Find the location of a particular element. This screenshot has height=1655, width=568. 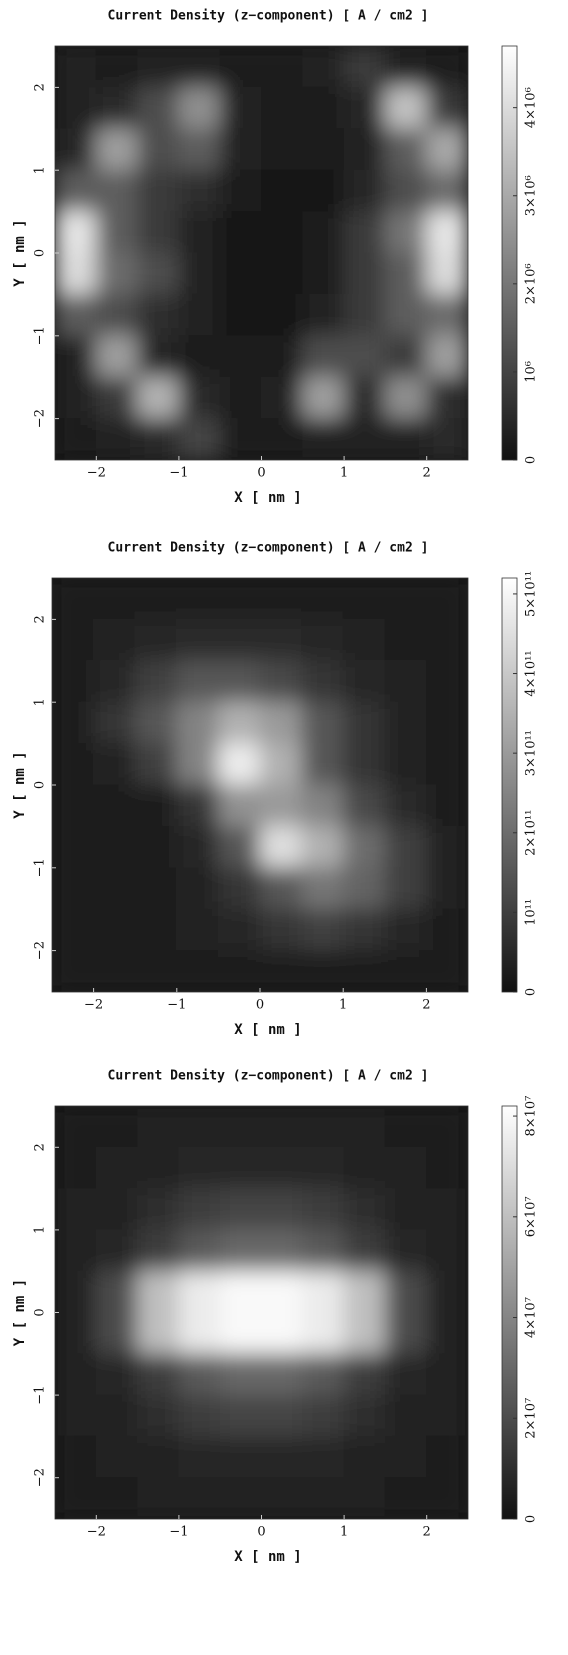

x-tick-label: 0 is located at coordinates (260, 1005).